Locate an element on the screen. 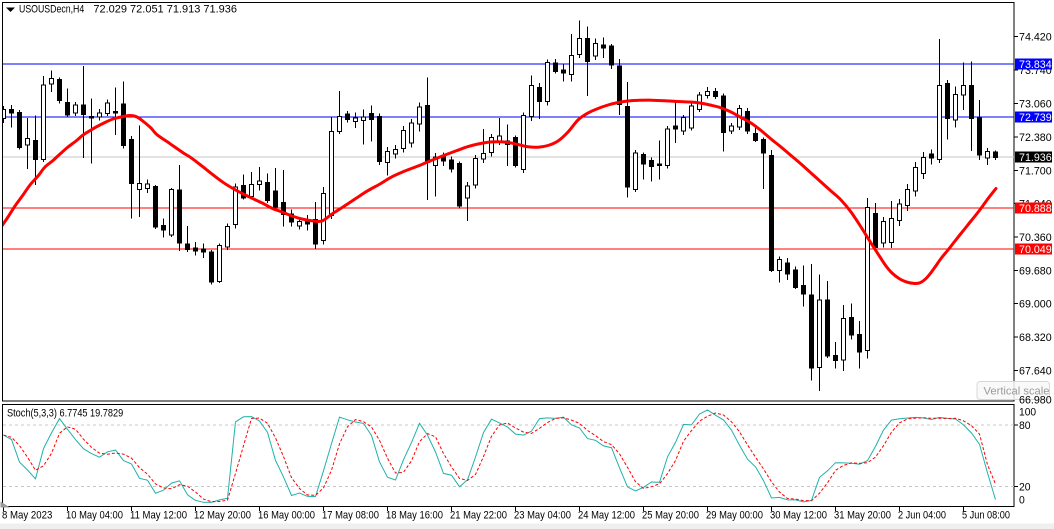 The image size is (1054, 529). svg-text: 23 May 04:00 is located at coordinates (542, 516).